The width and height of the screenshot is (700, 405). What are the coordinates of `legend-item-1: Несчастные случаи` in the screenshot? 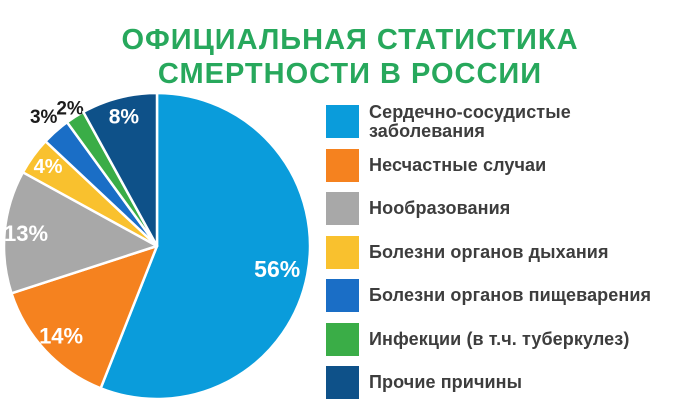 It's located at (512, 166).